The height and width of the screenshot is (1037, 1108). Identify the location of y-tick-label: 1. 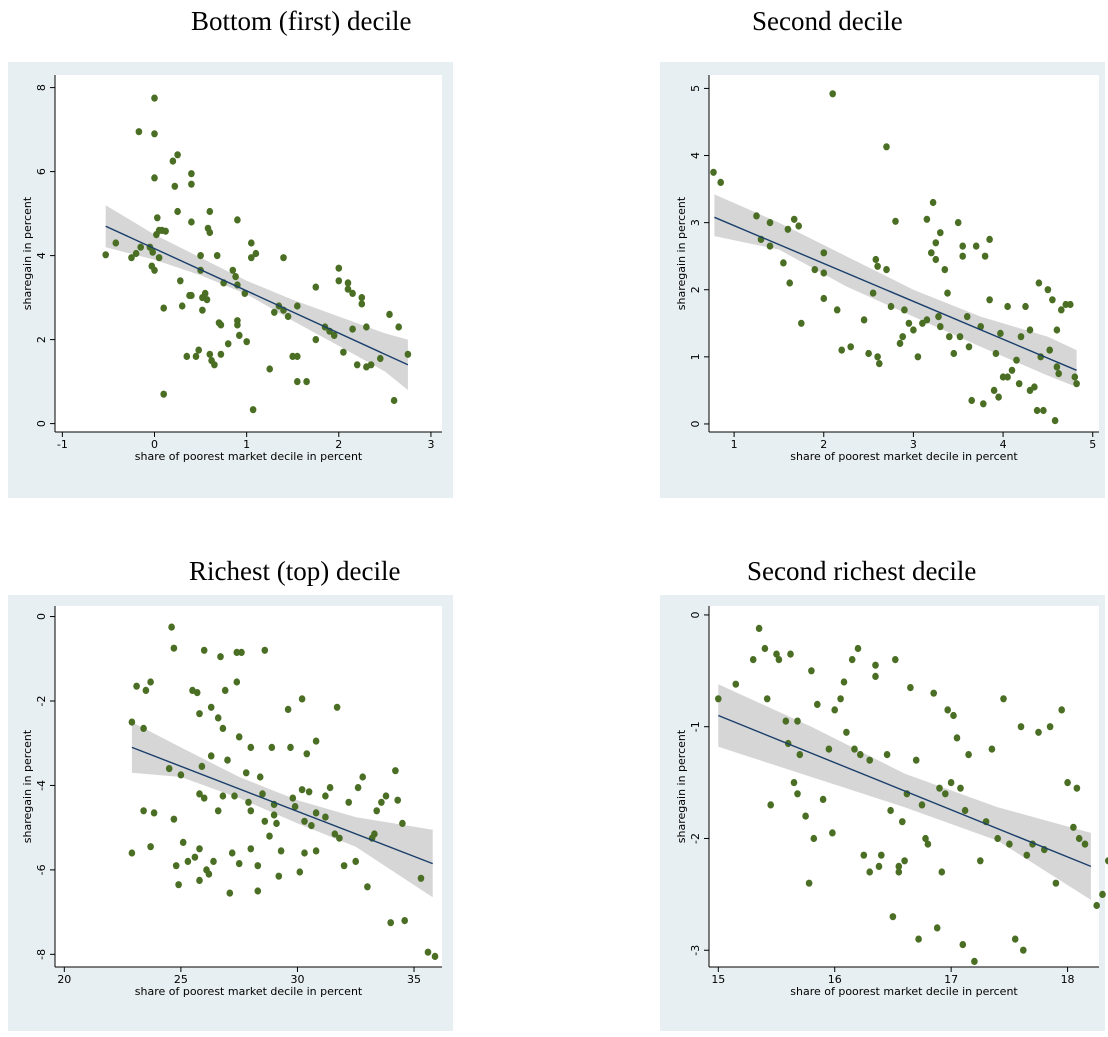
(695, 356).